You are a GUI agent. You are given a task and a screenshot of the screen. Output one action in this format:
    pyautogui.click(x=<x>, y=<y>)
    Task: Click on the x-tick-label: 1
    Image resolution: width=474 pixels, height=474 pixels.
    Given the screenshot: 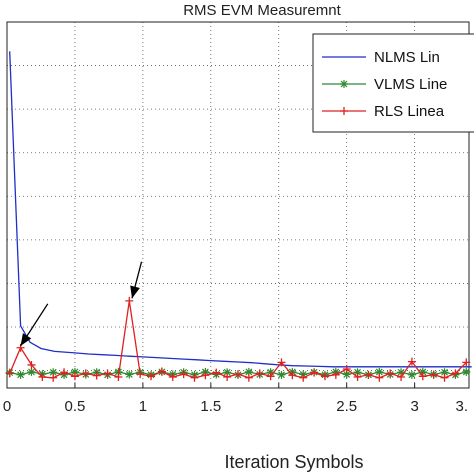 What is the action you would take?
    pyautogui.click(x=143, y=406)
    